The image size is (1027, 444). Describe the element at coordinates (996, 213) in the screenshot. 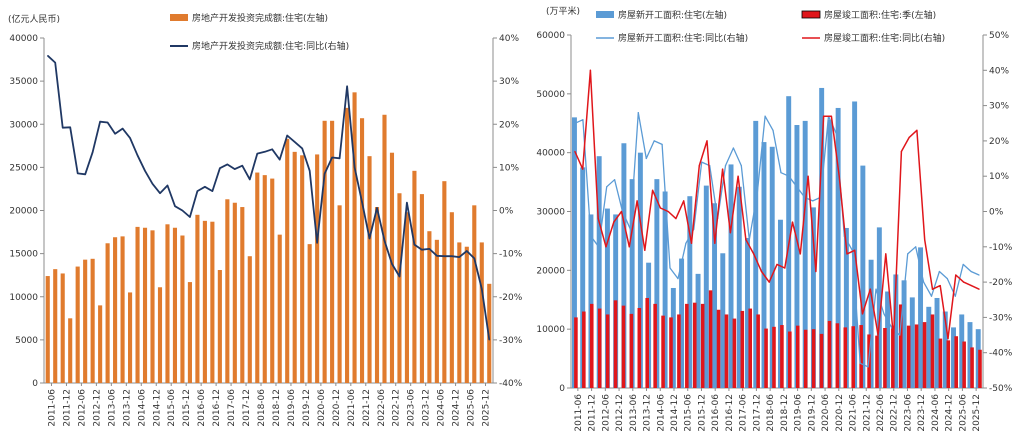

I see `y-right-tick-label: 0%` at that location.